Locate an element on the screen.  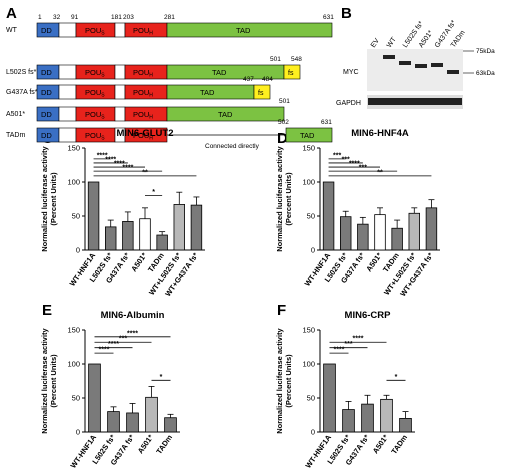
pos-label-203: 203 is located at coordinates (128, 17).